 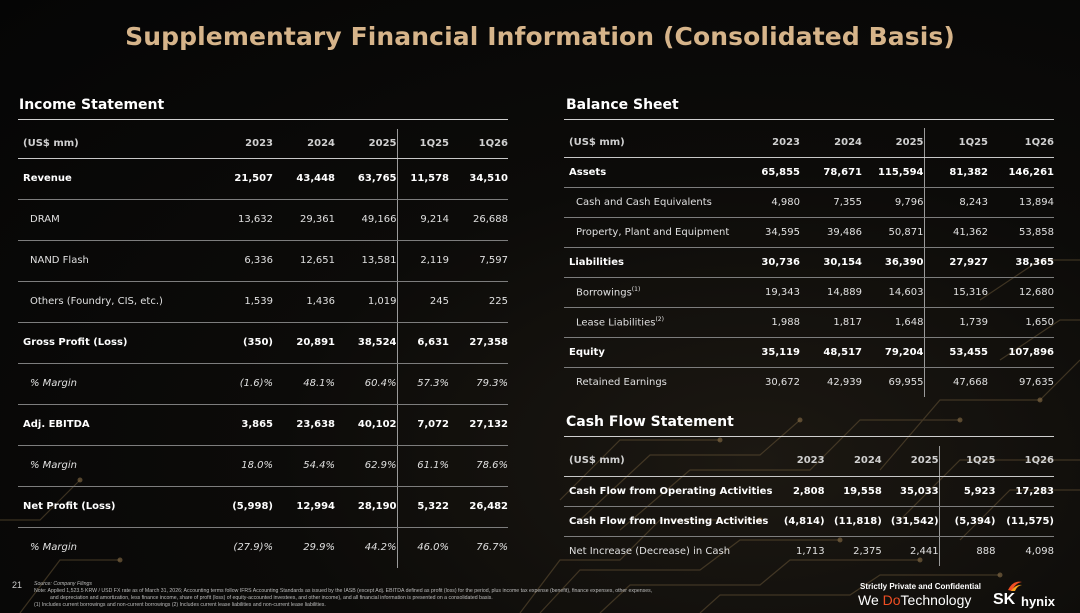 I want to click on row-label: Liabilities, so click(x=649, y=262).